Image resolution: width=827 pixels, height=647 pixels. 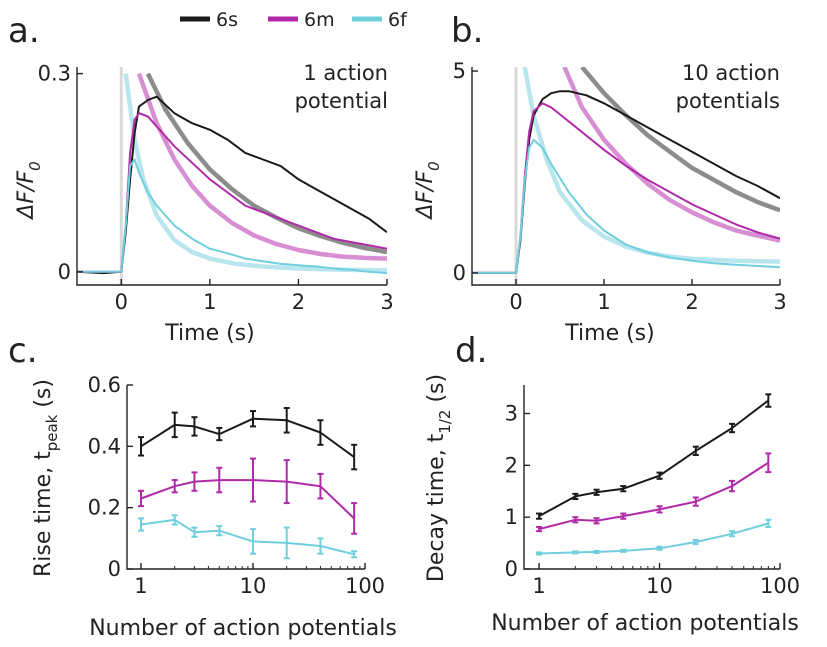 What do you see at coordinates (104, 446) in the screenshot?
I see `y-tick-label: 0.4` at bounding box center [104, 446].